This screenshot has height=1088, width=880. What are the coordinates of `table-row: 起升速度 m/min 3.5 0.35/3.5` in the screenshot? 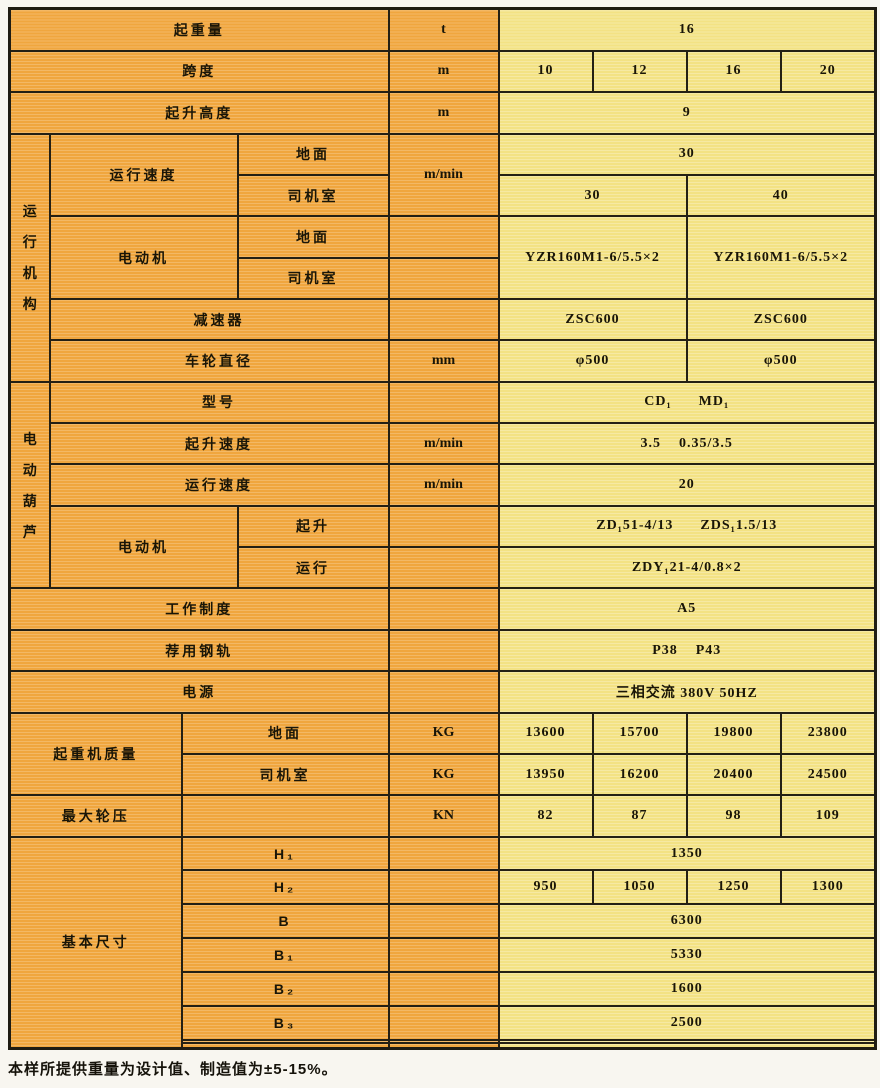 It's located at (443, 444).